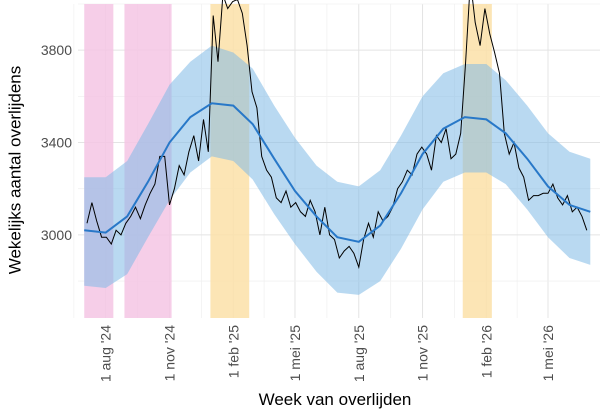 The height and width of the screenshot is (416, 610). I want to click on y-tick-label: 3800, so click(56, 50).